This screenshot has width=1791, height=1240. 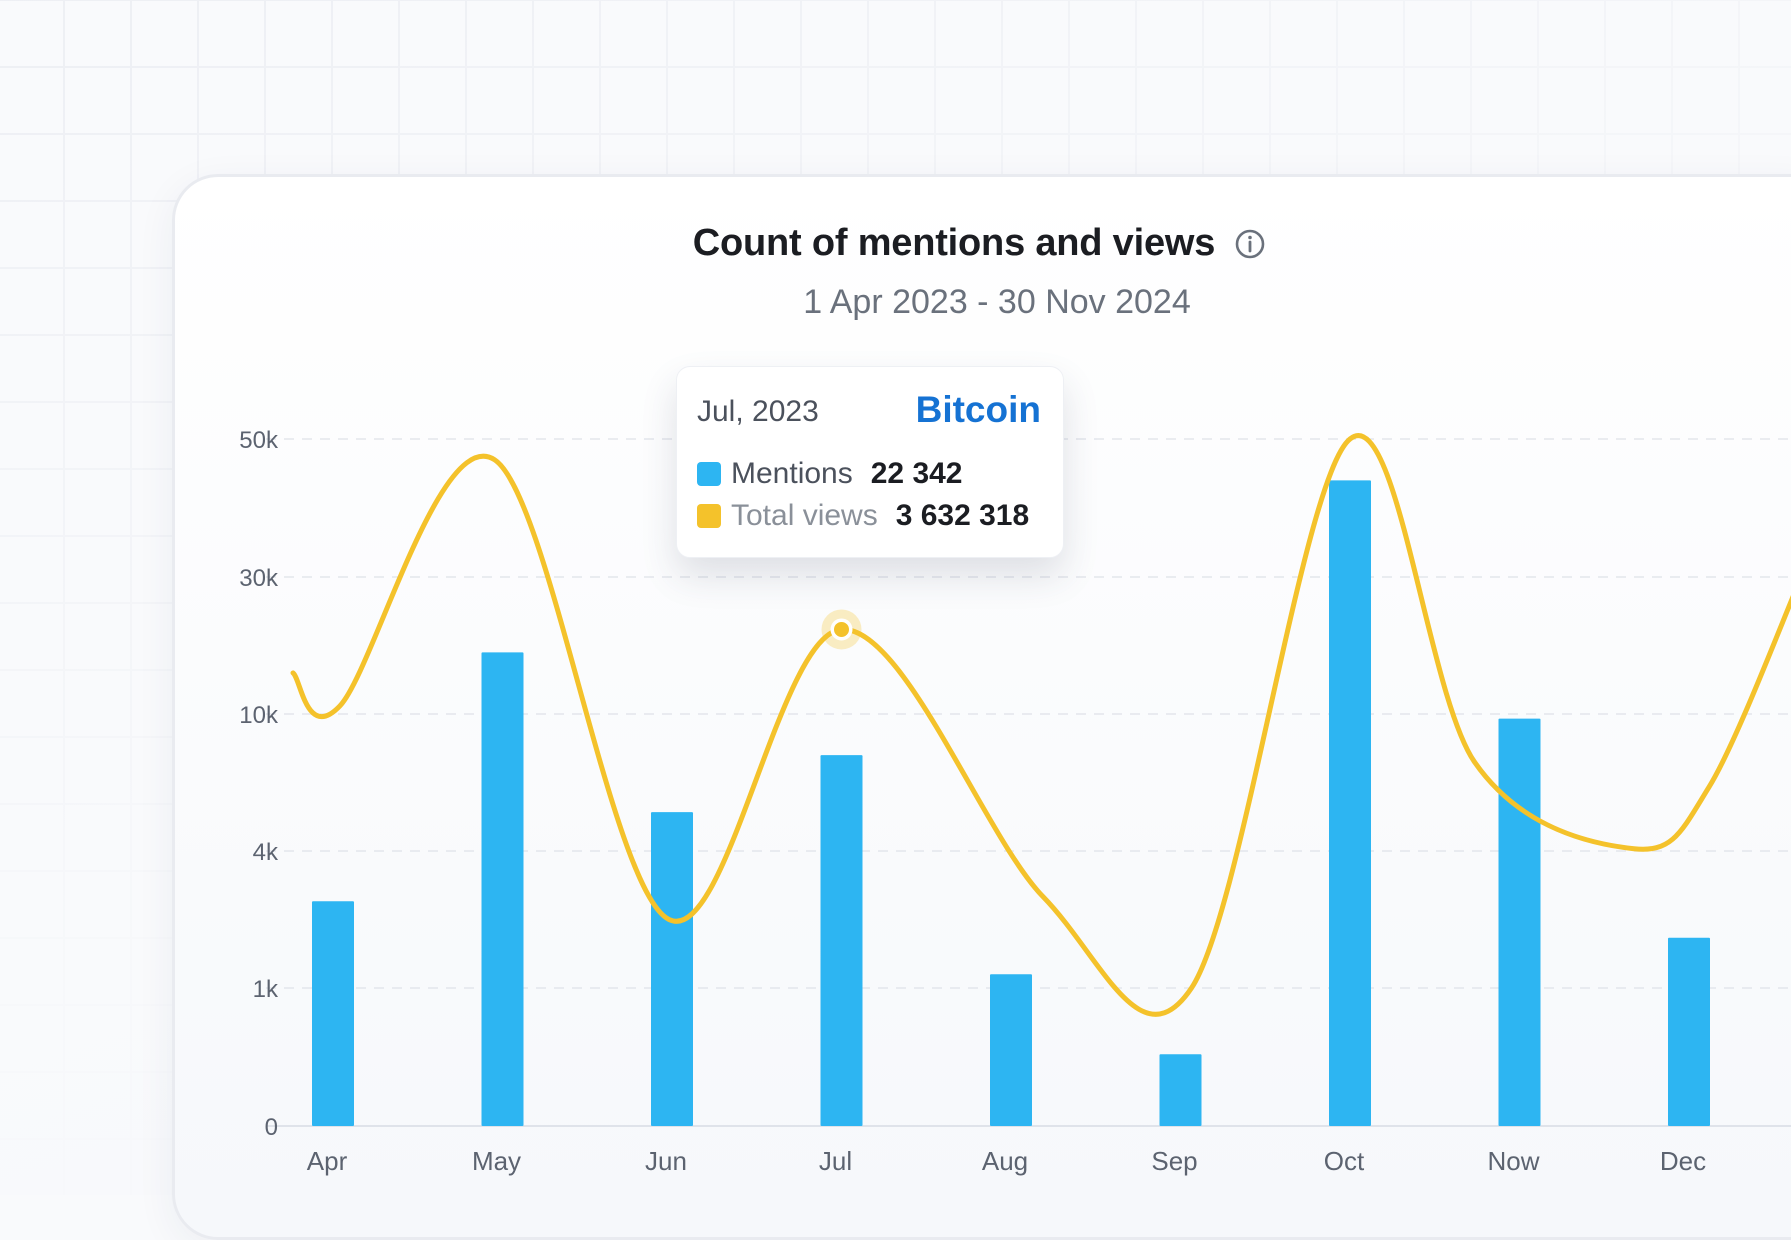 What do you see at coordinates (1005, 1161) in the screenshot?
I see `x-tick-label: Aug` at bounding box center [1005, 1161].